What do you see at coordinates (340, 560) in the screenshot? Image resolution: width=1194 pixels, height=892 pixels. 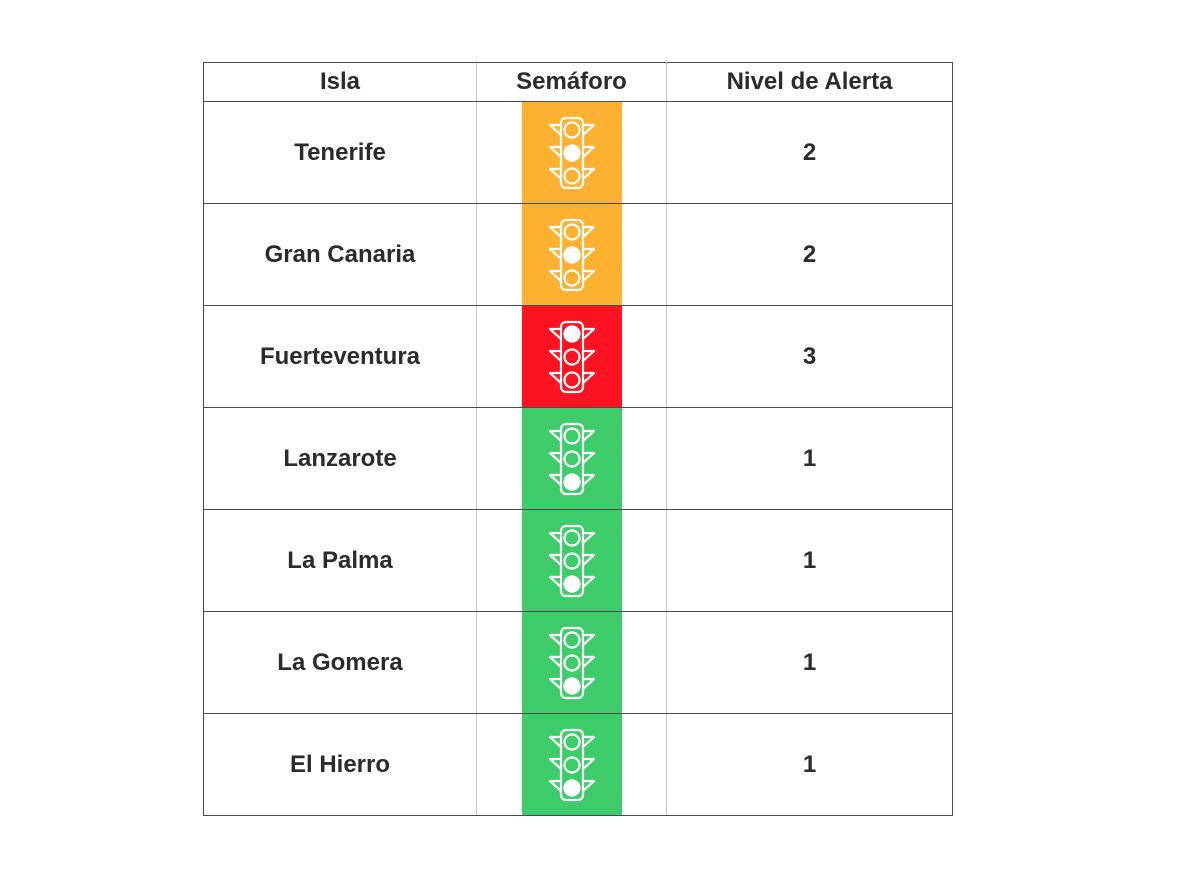 I see `island-name: La Palma` at bounding box center [340, 560].